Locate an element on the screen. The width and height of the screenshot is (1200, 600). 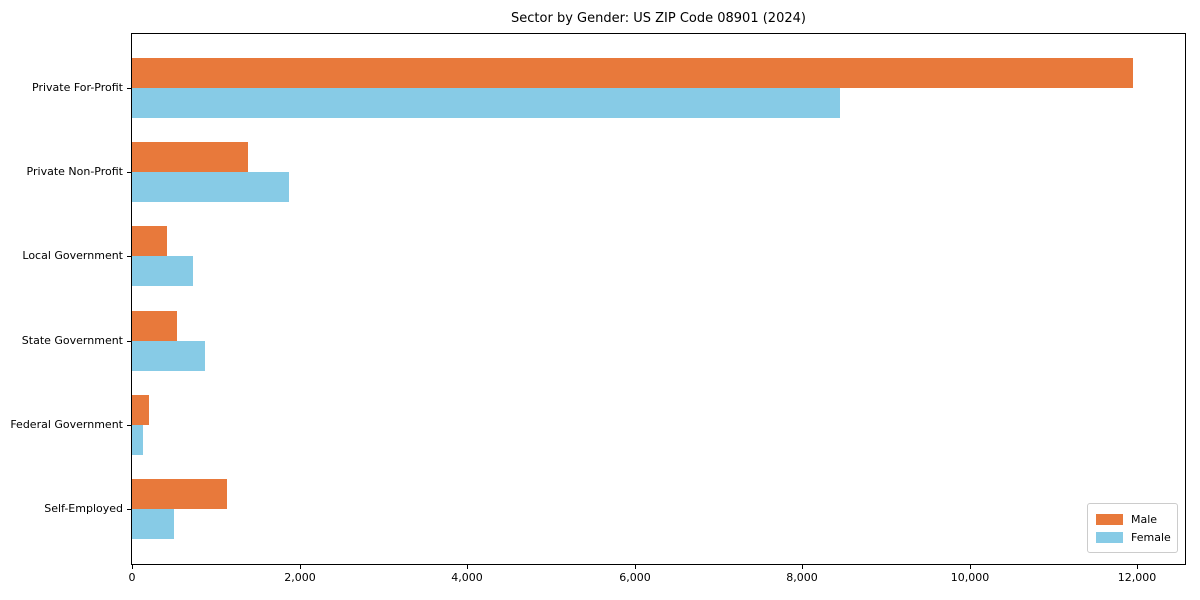
legend-label-female: Female is located at coordinates (1151, 537).